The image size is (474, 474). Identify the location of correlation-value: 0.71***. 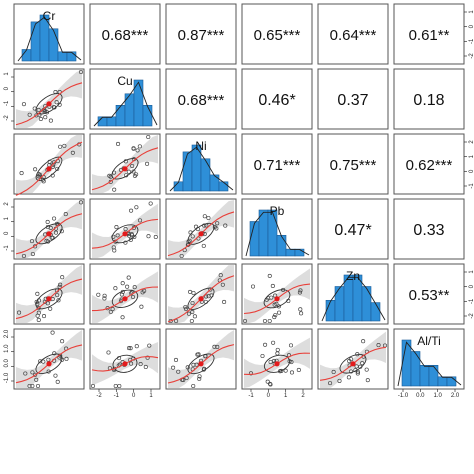
(277, 165).